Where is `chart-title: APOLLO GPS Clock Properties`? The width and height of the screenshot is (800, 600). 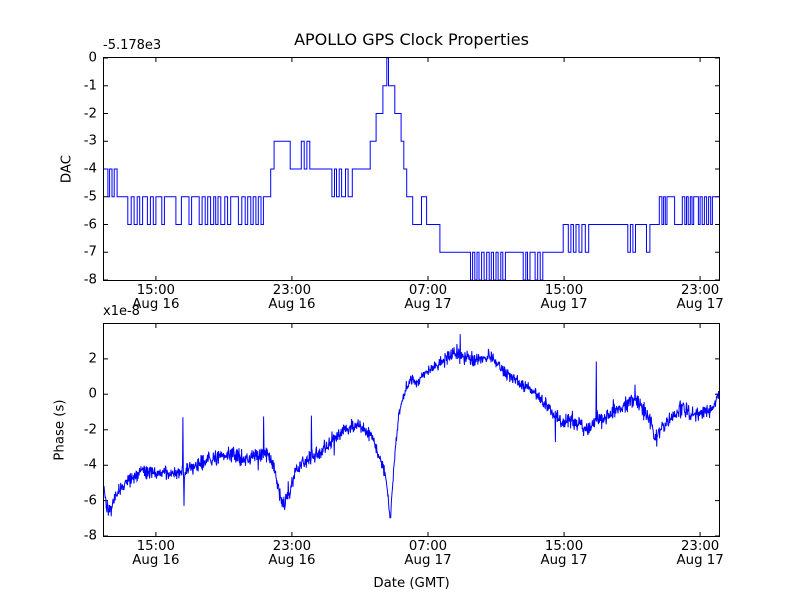 chart-title: APOLLO GPS Clock Properties is located at coordinates (411, 39).